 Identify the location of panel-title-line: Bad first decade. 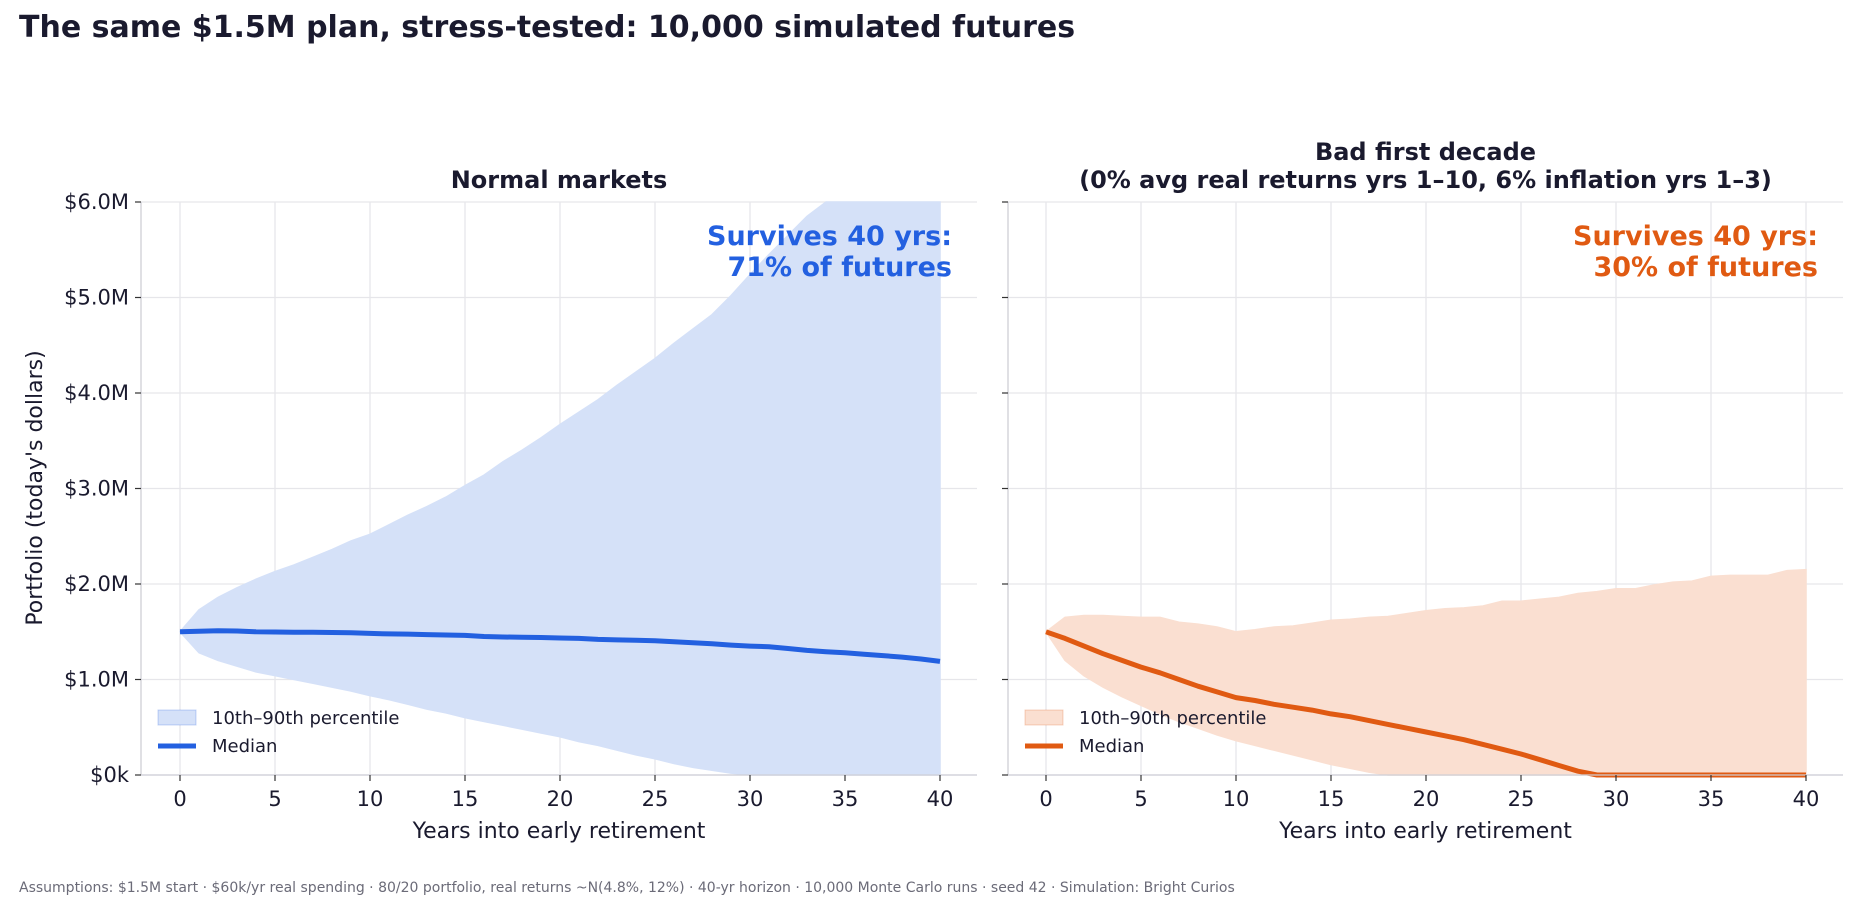
(1425, 152).